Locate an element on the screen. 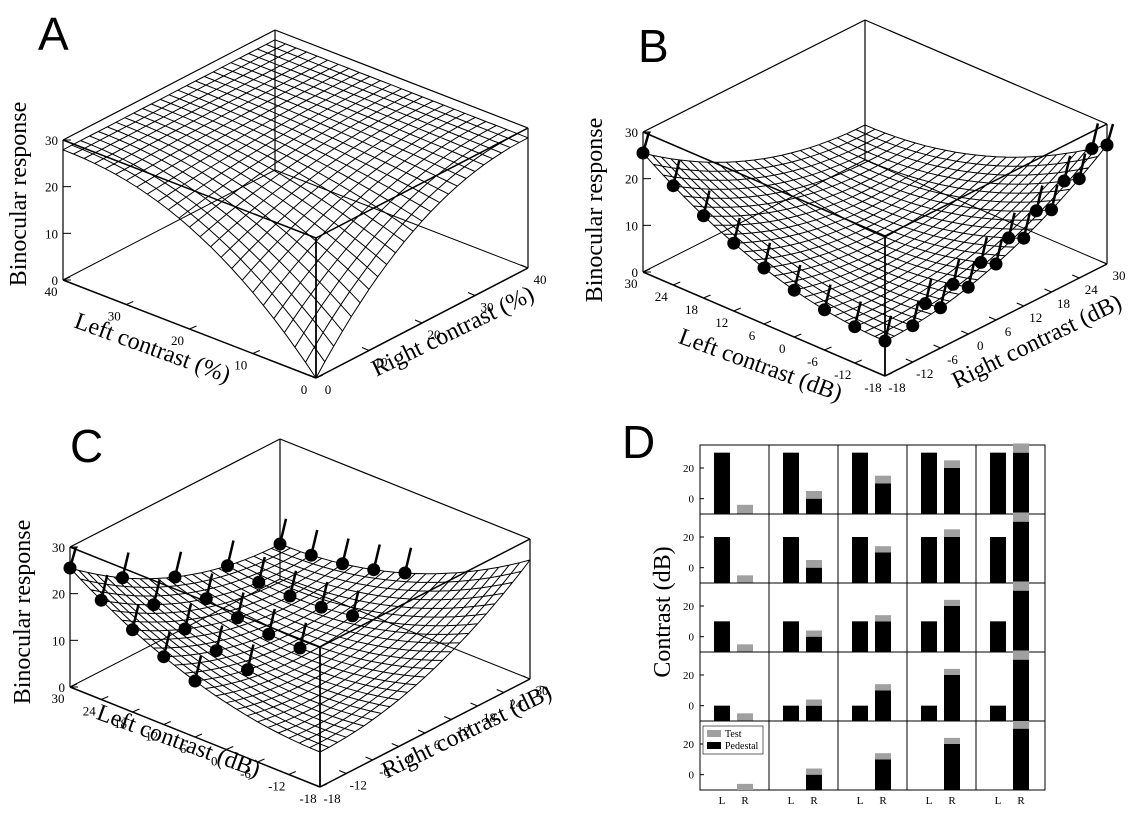 Image resolution: width=1131 pixels, height=820 pixels. floor-right-edge-a is located at coordinates (401, 219).